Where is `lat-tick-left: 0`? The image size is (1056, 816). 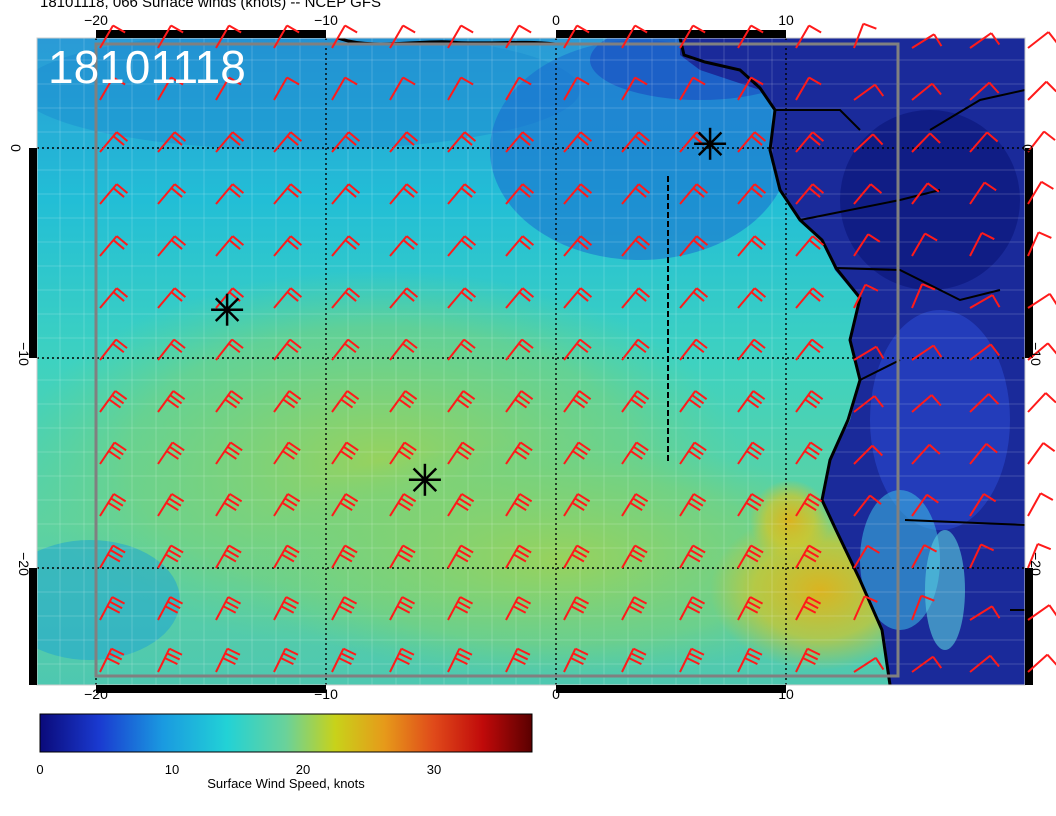 lat-tick-left: 0 is located at coordinates (15, 148).